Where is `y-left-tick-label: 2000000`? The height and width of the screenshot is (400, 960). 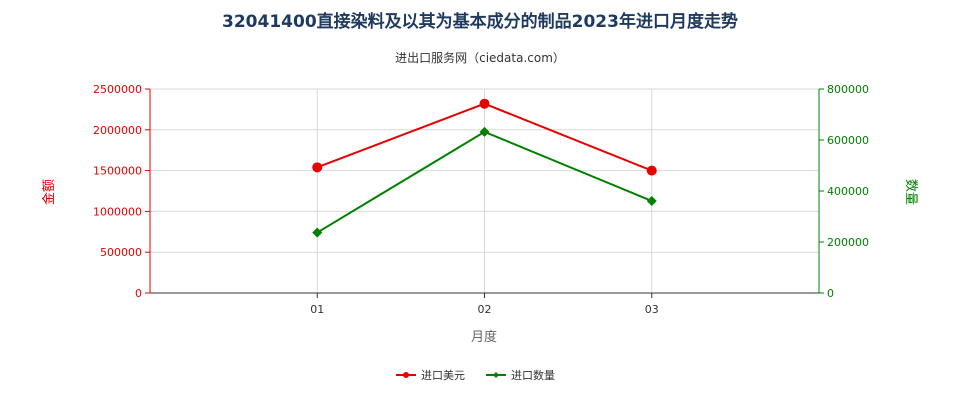
y-left-tick-label: 2000000 is located at coordinates (117, 130).